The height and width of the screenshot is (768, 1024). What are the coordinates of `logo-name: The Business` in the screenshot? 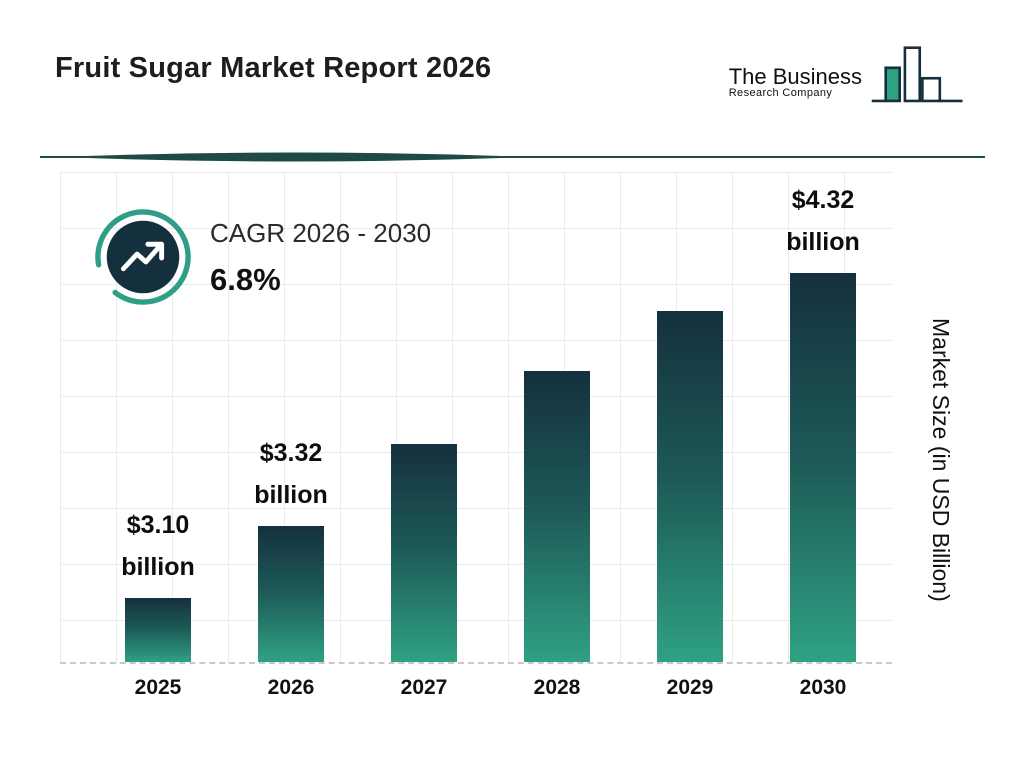 It's located at (795, 77).